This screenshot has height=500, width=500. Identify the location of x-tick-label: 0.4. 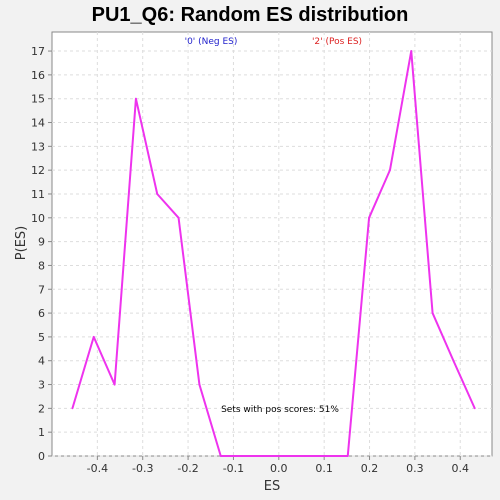
(460, 468).